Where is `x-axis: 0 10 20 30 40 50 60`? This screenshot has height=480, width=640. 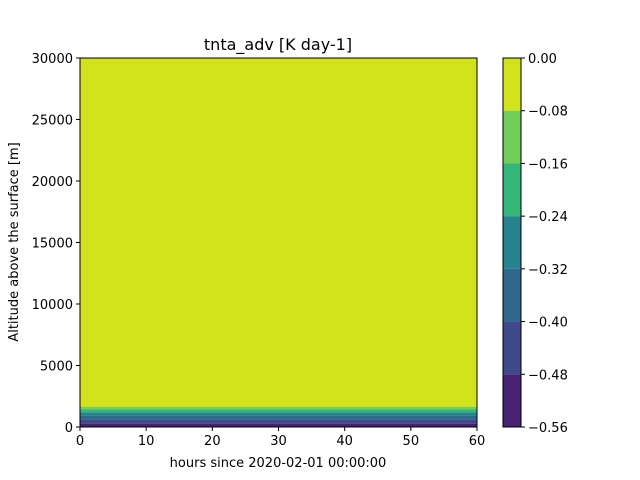
x-axis: 0 10 20 30 40 50 60 is located at coordinates (280, 438).